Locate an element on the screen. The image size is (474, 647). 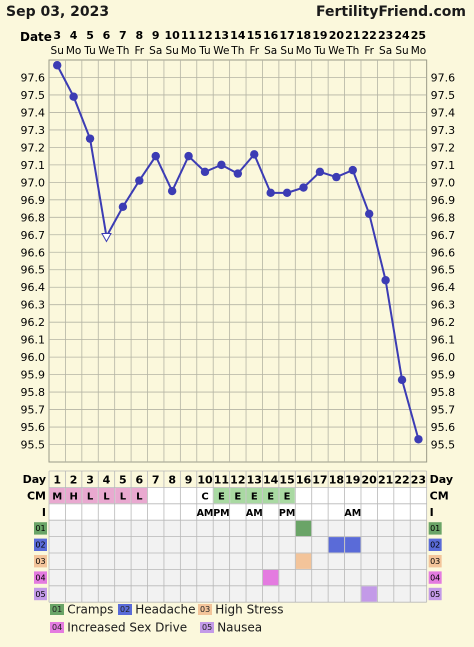
intercourse-row is located at coordinates (238, 512).